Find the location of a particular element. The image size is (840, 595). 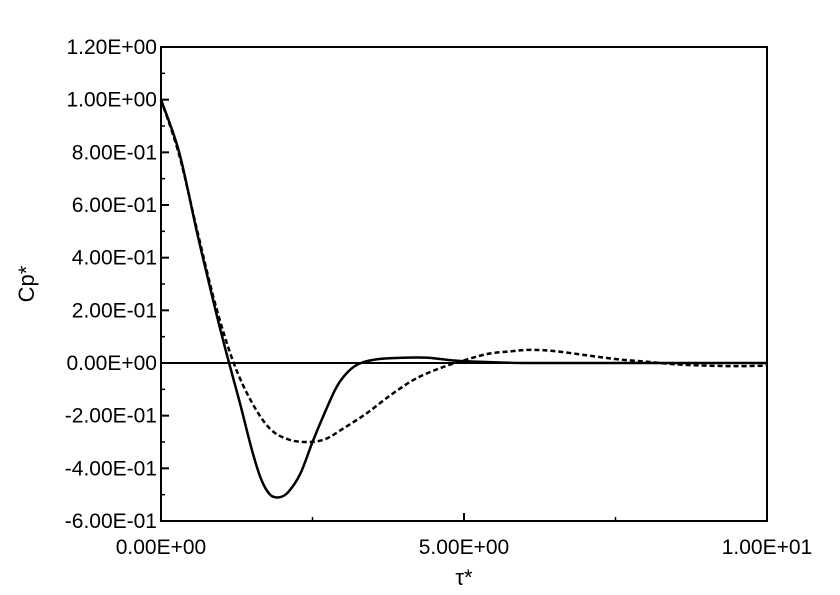

x-axis: 0.00E+00 5.00E+00 1.00E+01 is located at coordinates (464, 536).